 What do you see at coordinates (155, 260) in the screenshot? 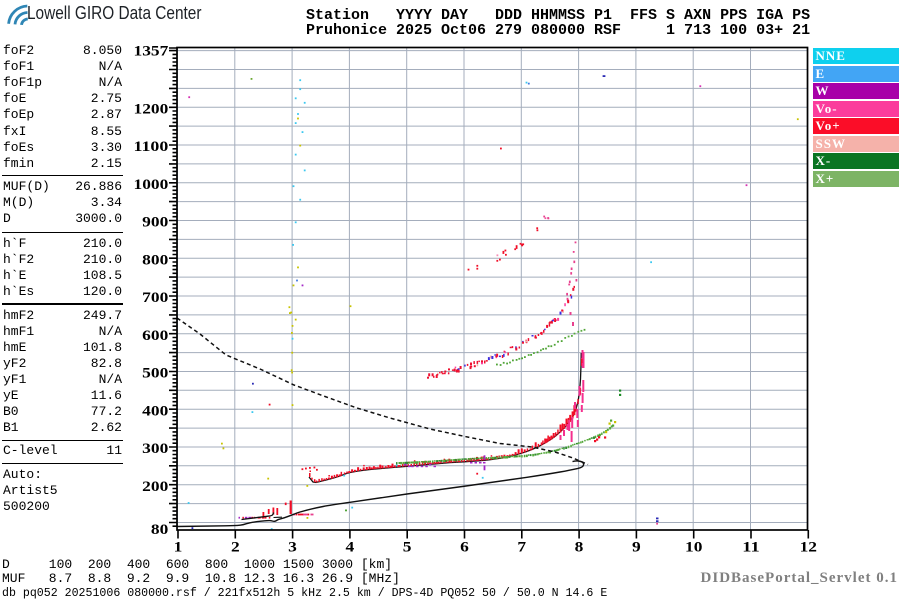
I see `svg-text: 800` at bounding box center [155, 260].